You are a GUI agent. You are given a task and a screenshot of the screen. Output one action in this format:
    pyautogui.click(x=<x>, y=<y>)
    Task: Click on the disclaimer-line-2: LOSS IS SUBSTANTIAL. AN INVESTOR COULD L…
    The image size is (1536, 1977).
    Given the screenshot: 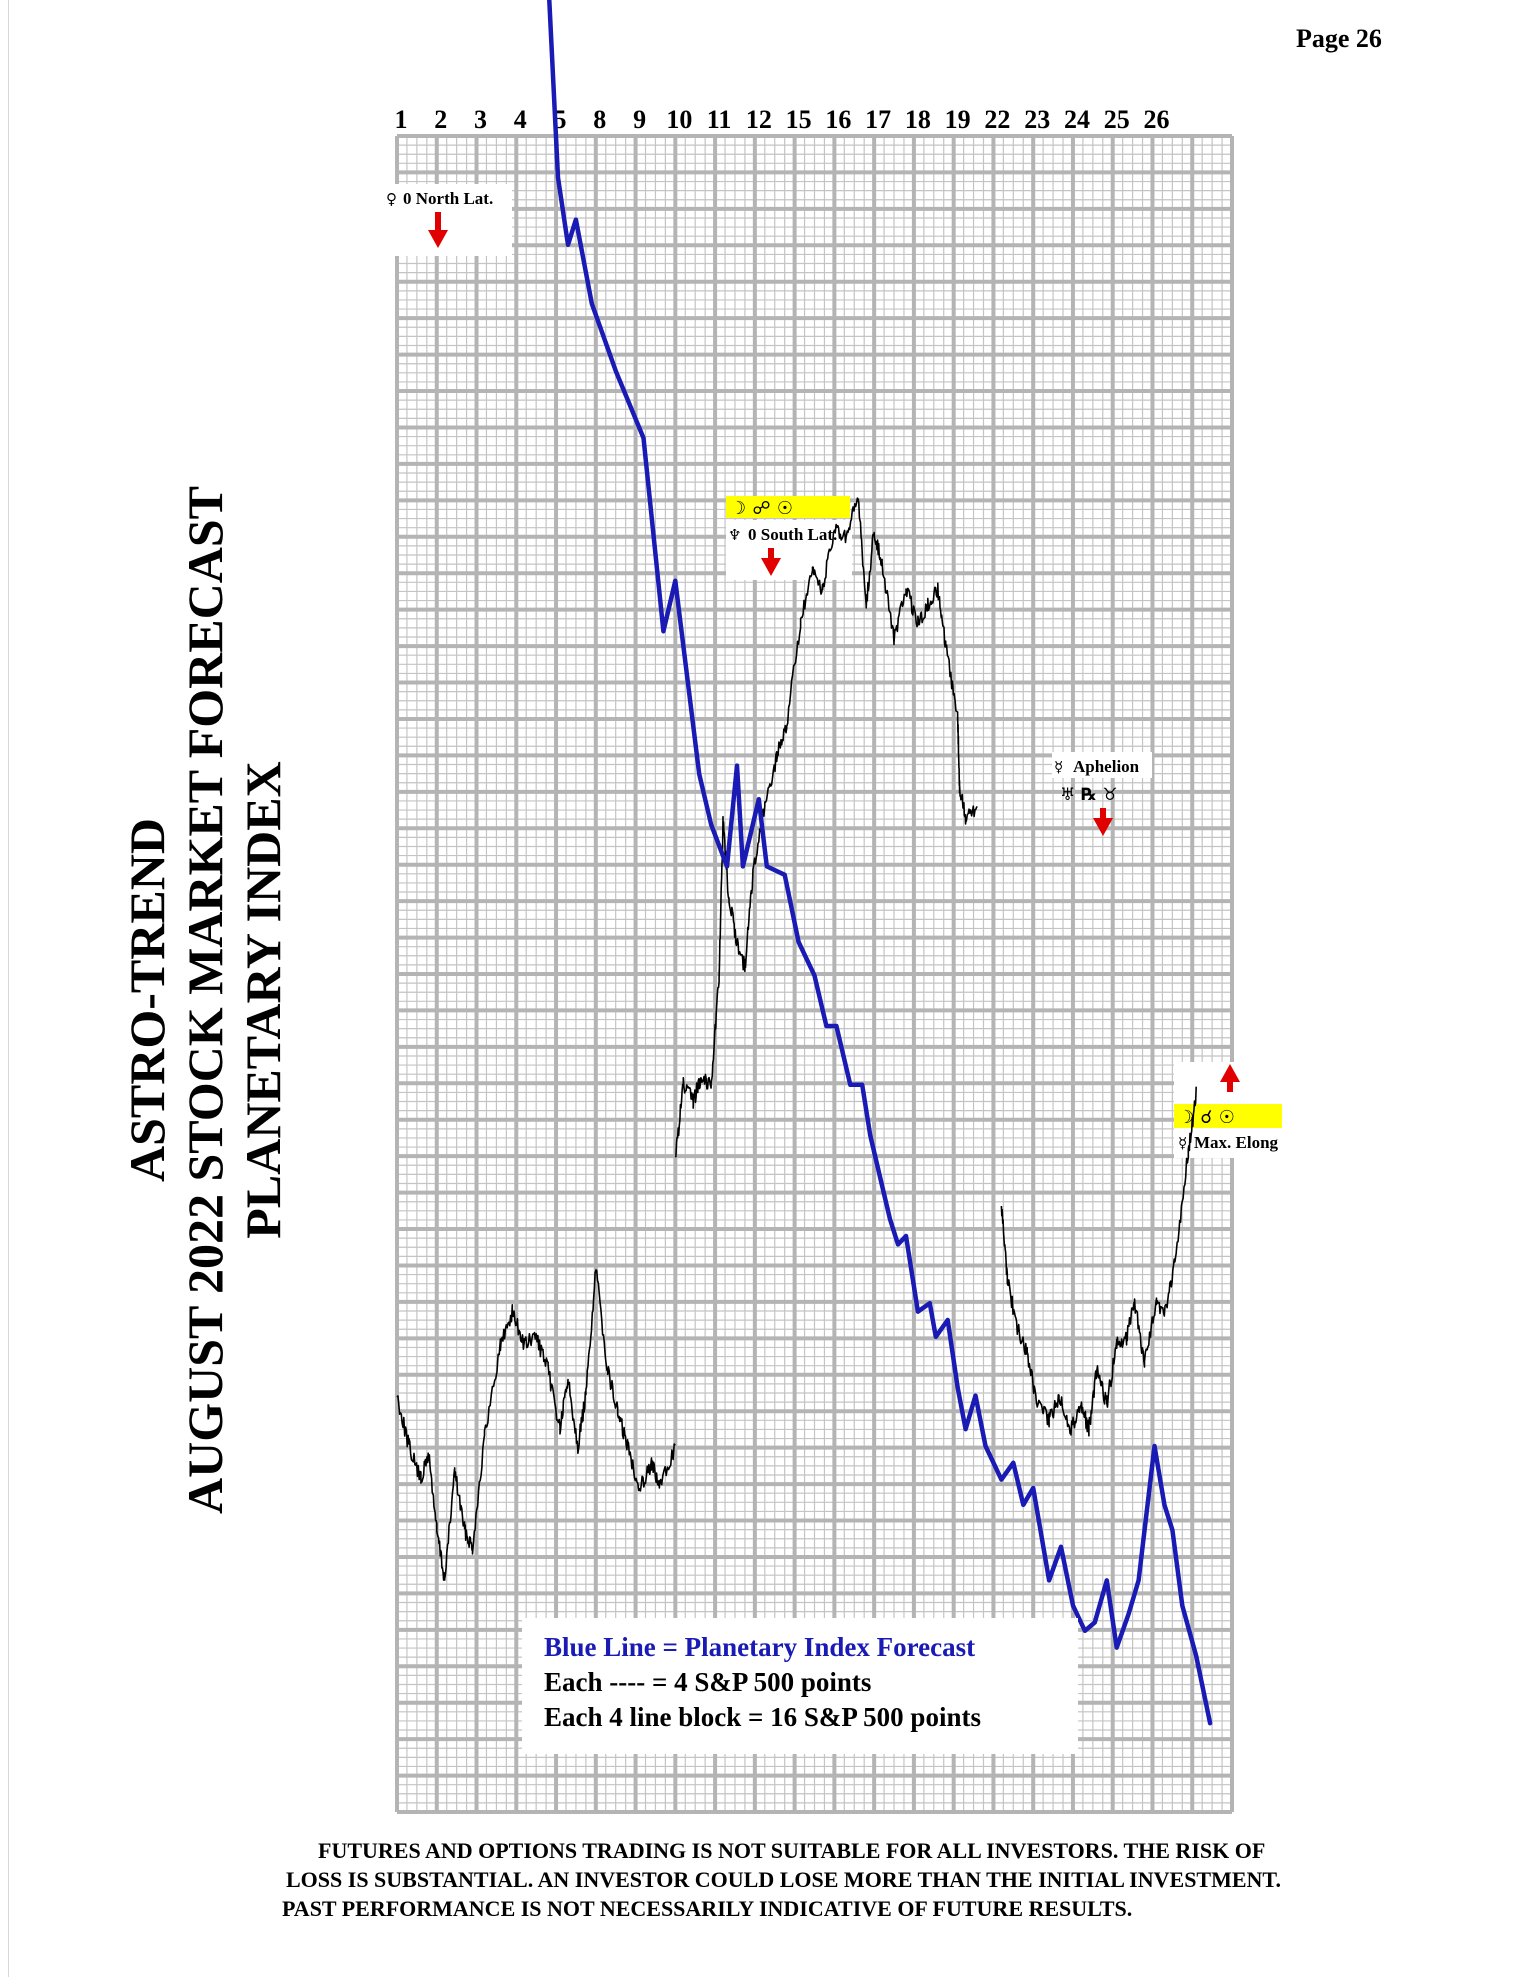 What is the action you would take?
    pyautogui.click(x=783, y=1879)
    